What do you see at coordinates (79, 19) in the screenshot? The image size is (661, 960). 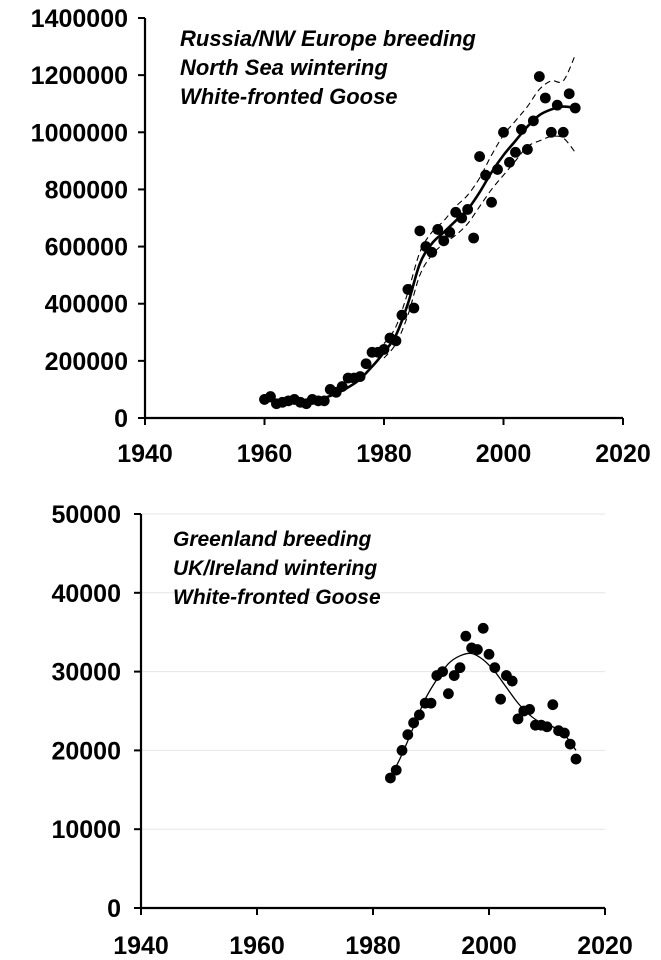 I see `y-tick-label: 1400000` at bounding box center [79, 19].